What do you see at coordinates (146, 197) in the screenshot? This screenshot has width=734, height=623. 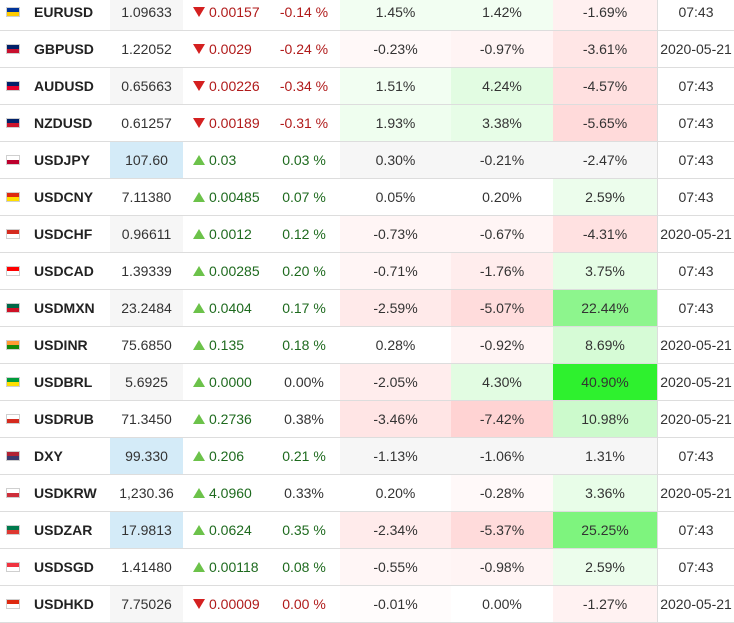 I see `last-price: 7.11380` at bounding box center [146, 197].